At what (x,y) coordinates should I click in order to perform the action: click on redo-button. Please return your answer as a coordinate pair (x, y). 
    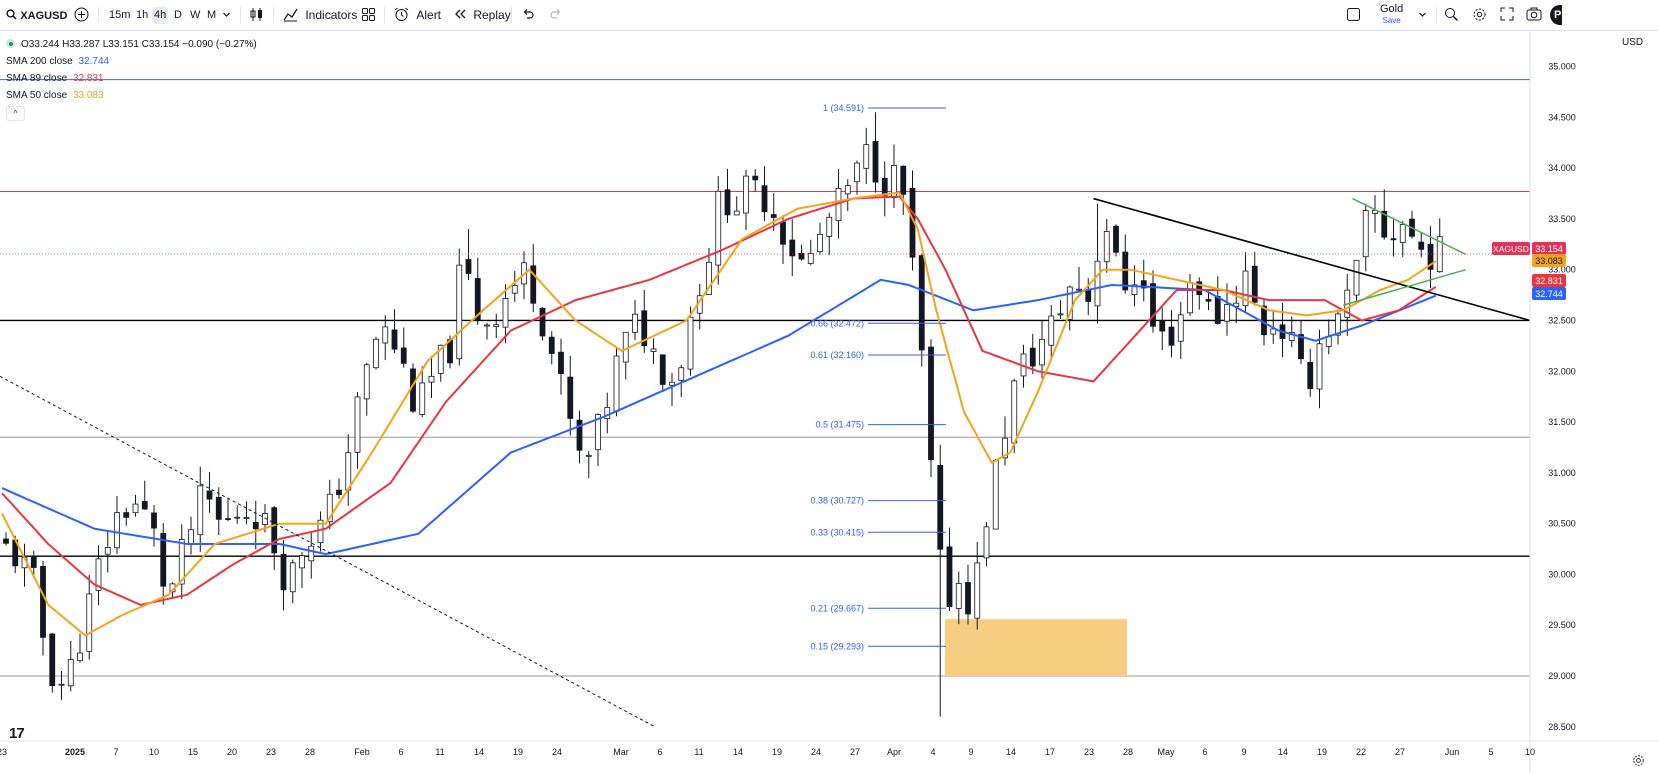
    Looking at the image, I should click on (556, 15).